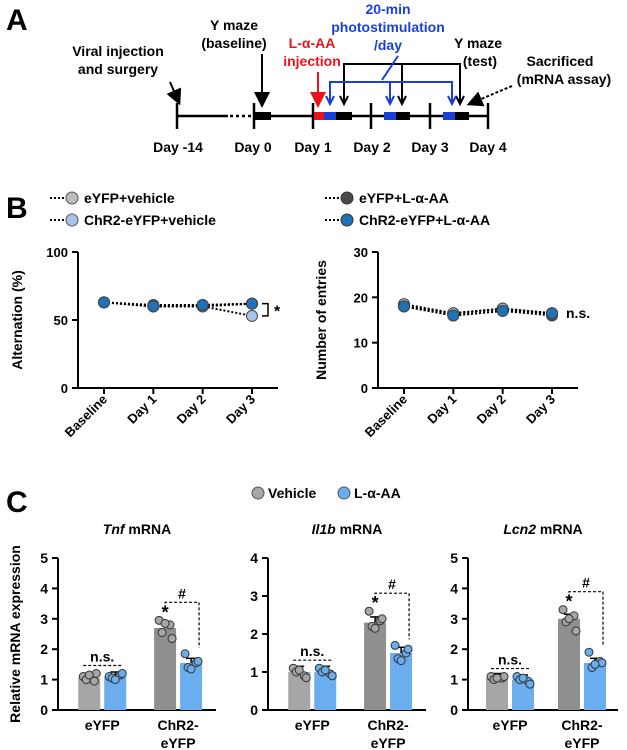 This screenshot has width=627, height=750. Describe the element at coordinates (404, 198) in the screenshot. I see `legend-label: eYFP+L-α-AA` at that location.